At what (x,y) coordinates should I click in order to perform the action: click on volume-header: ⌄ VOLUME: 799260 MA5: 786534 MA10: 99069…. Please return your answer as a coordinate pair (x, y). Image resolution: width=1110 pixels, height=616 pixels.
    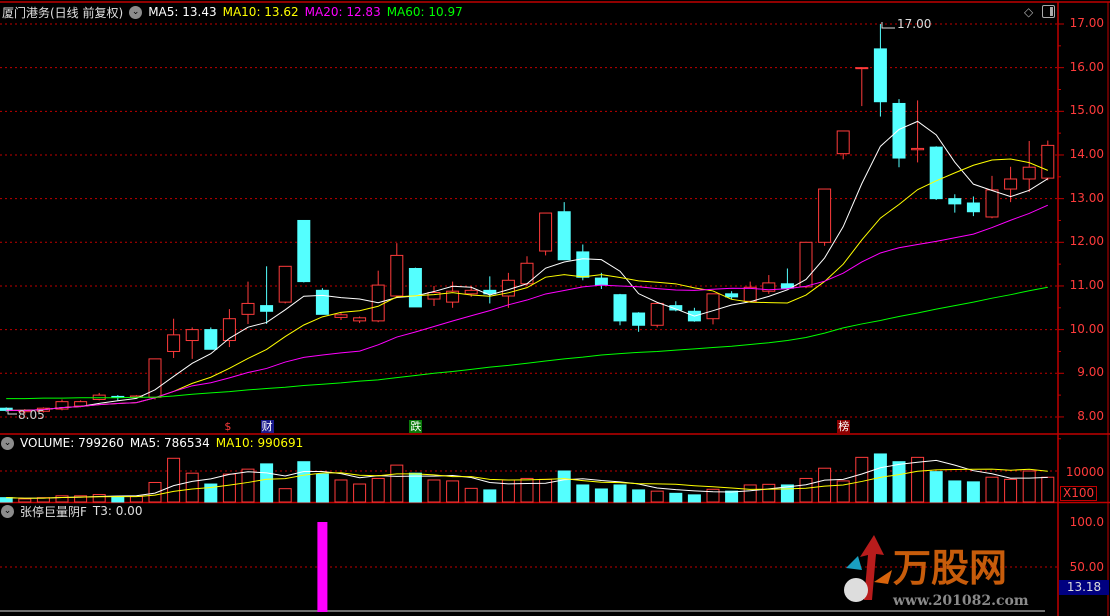
    Looking at the image, I should click on (152, 443).